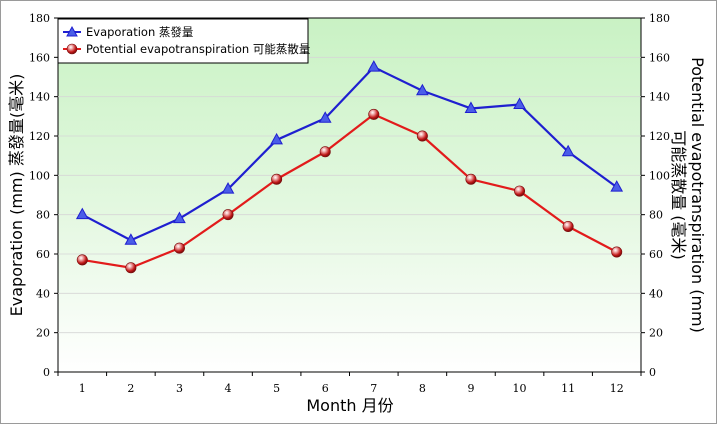  Describe the element at coordinates (39, 136) in the screenshot. I see `y-tick-label-left: 120` at that location.